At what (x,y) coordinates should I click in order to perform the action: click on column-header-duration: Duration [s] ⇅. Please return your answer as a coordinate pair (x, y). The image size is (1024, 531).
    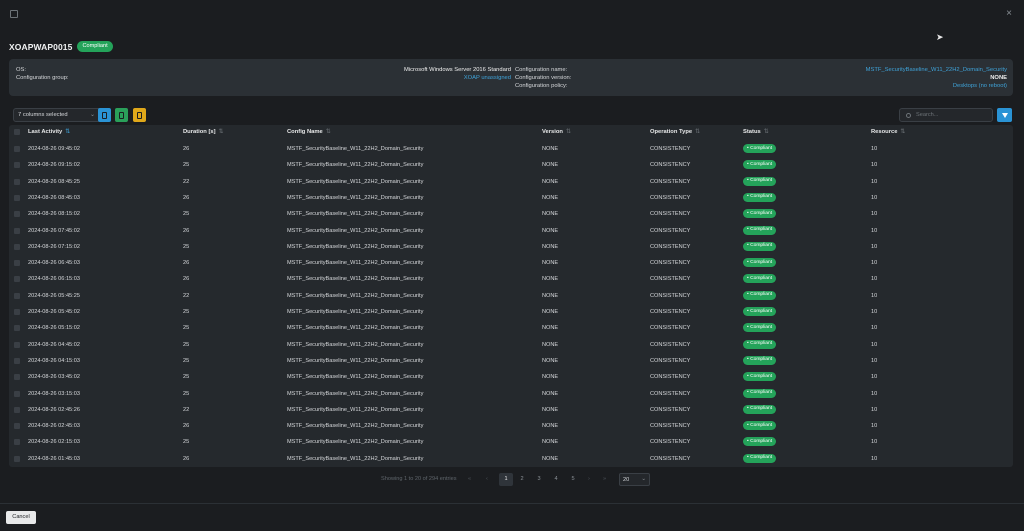
    Looking at the image, I should click on (203, 132).